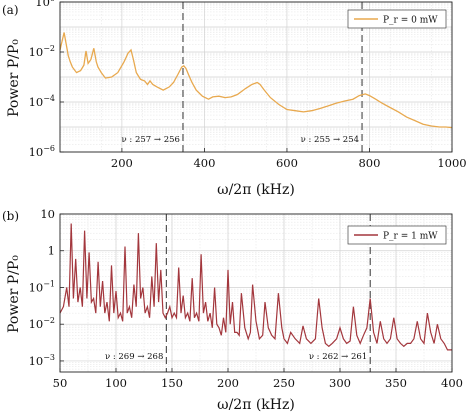 This screenshot has width=467, height=415. Describe the element at coordinates (134, 357) in the screenshot. I see `transition-marker-label: ν : 269 → 268` at that location.